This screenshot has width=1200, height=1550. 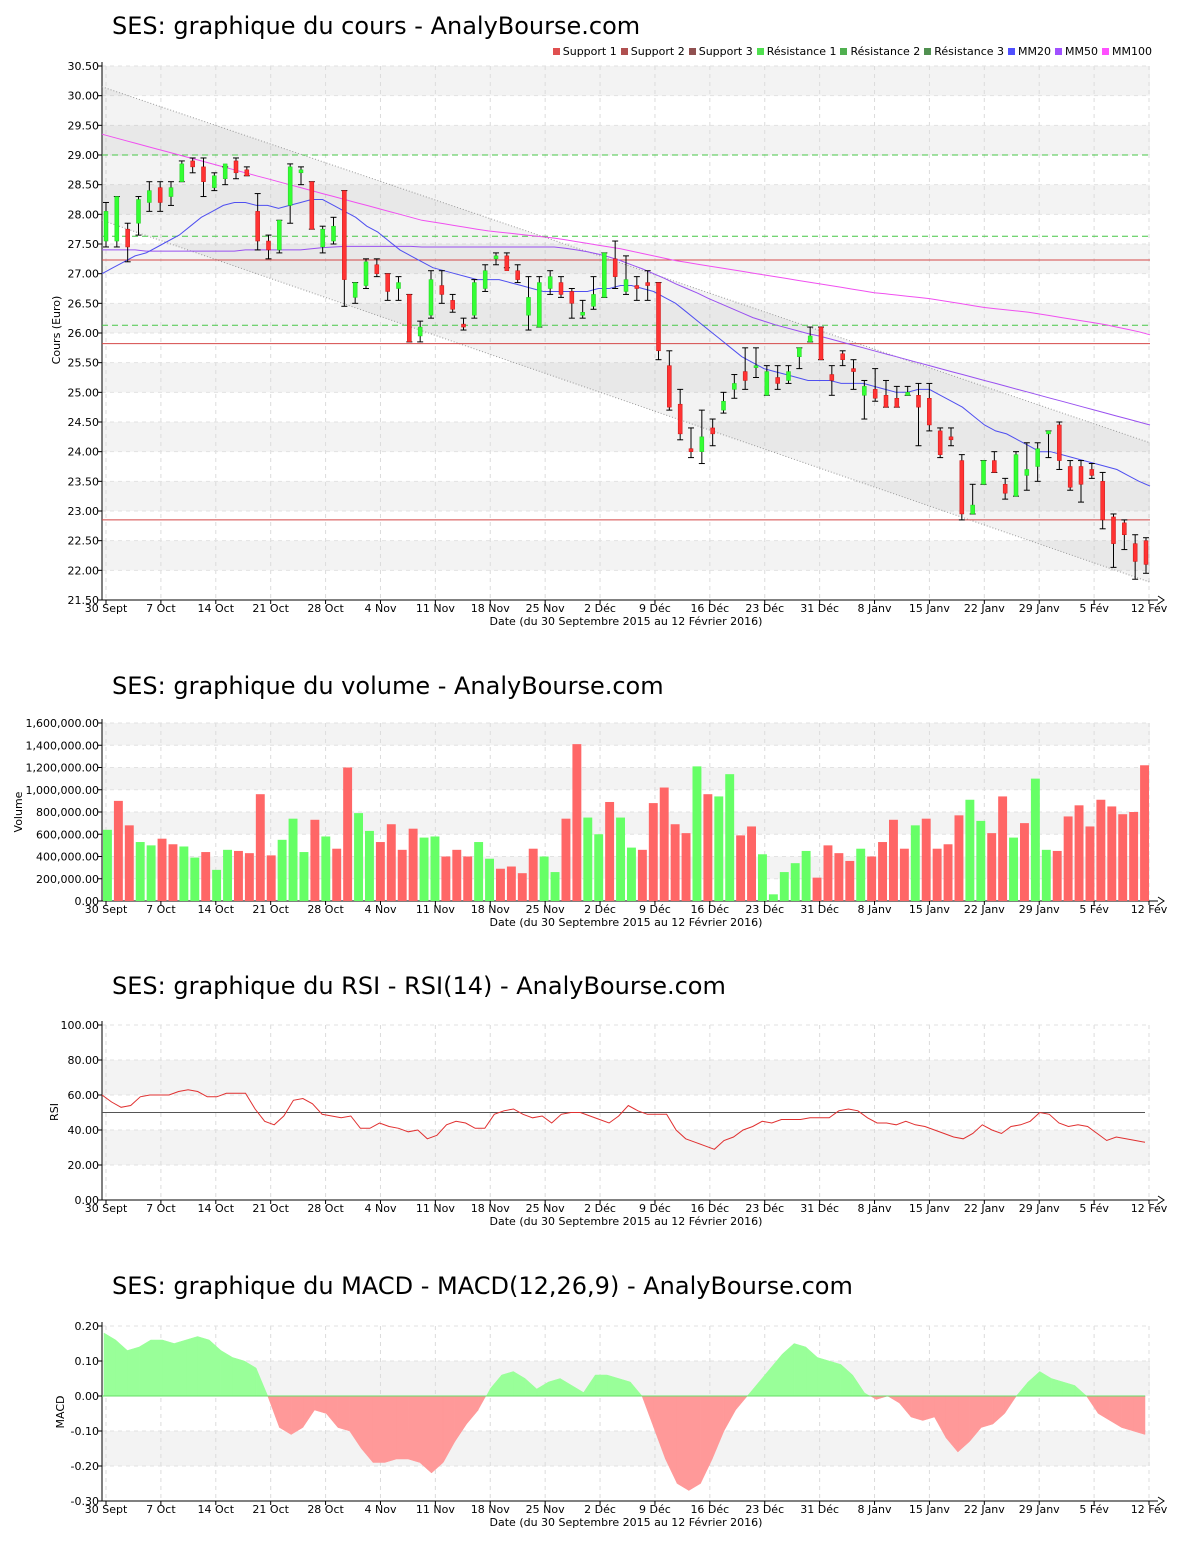 What do you see at coordinates (600, 608) in the screenshot?
I see `price-xtick-label: 2 Déc` at bounding box center [600, 608].